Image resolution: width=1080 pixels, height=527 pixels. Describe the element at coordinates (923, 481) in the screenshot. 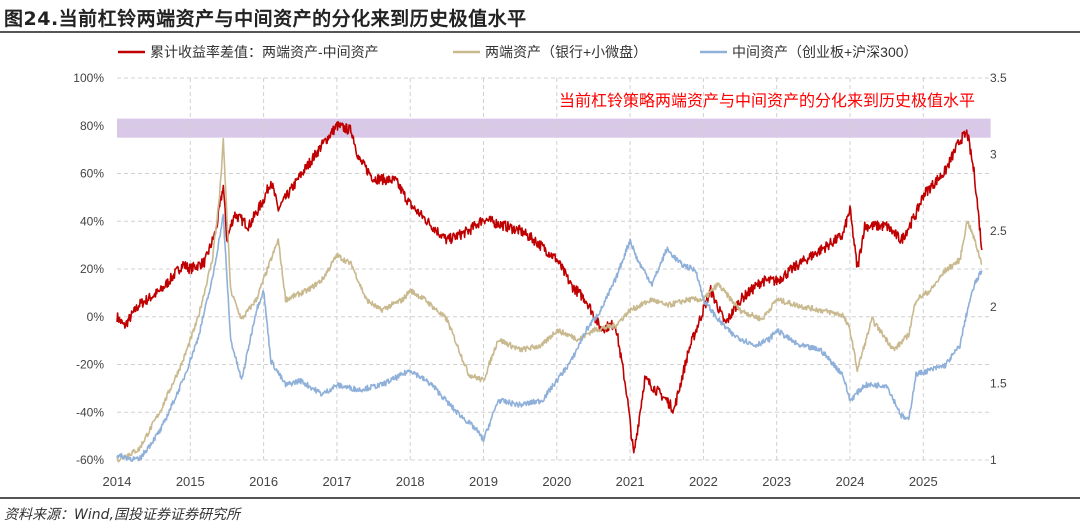

I see `x-tick-label: 2025` at that location.